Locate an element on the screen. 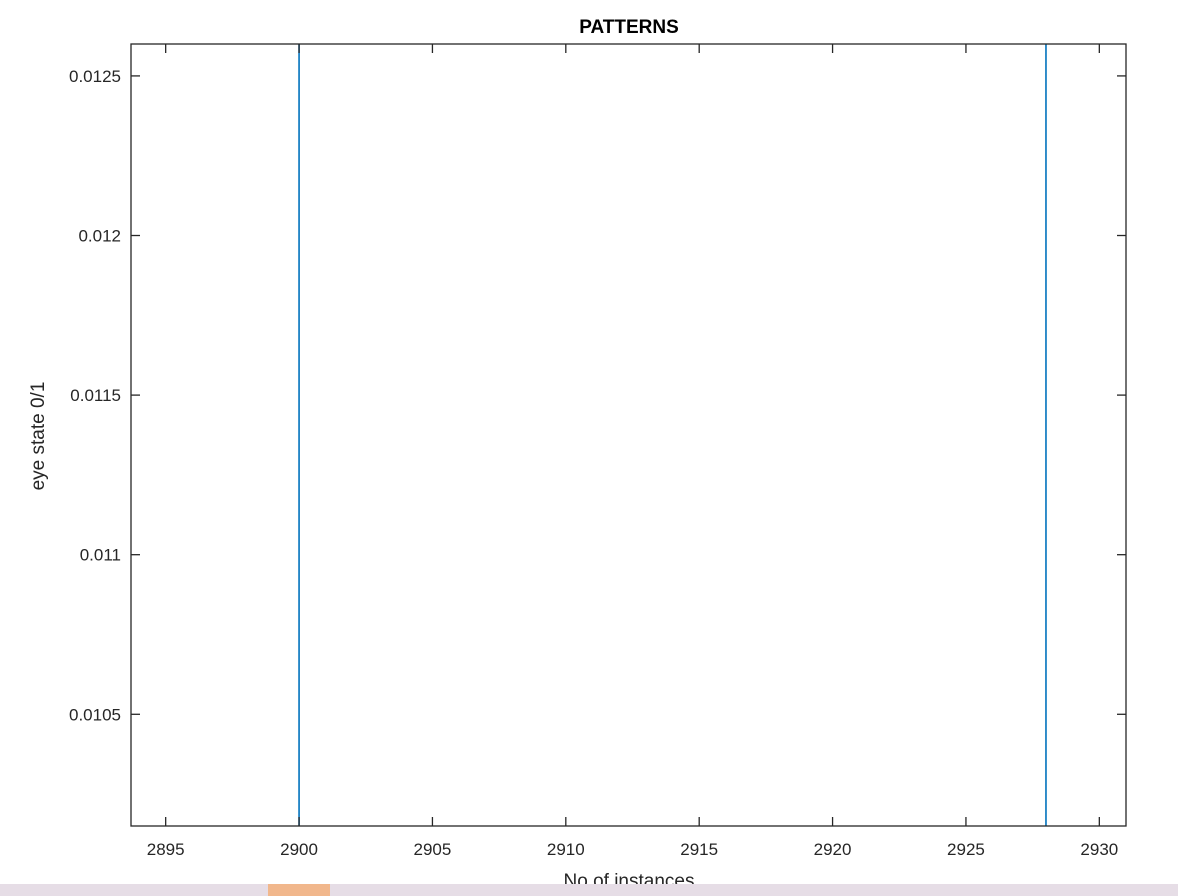 The width and height of the screenshot is (1178, 896). x-tick-label: 2925 is located at coordinates (966, 849).